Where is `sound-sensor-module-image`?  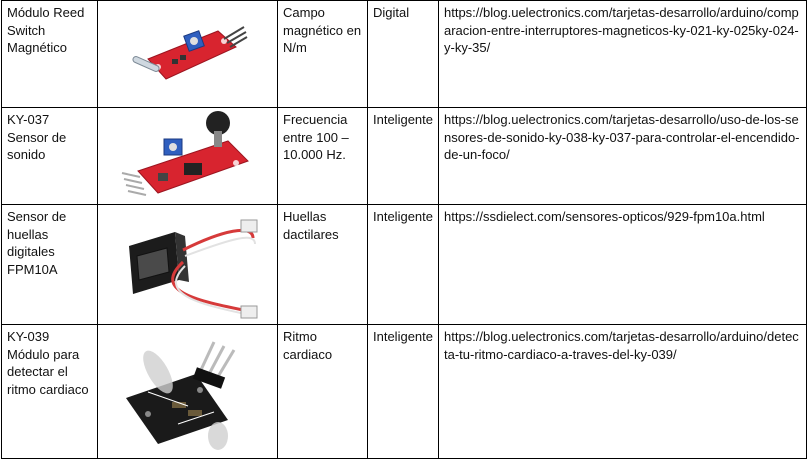
sound-sensor-module-image is located at coordinates (185, 153).